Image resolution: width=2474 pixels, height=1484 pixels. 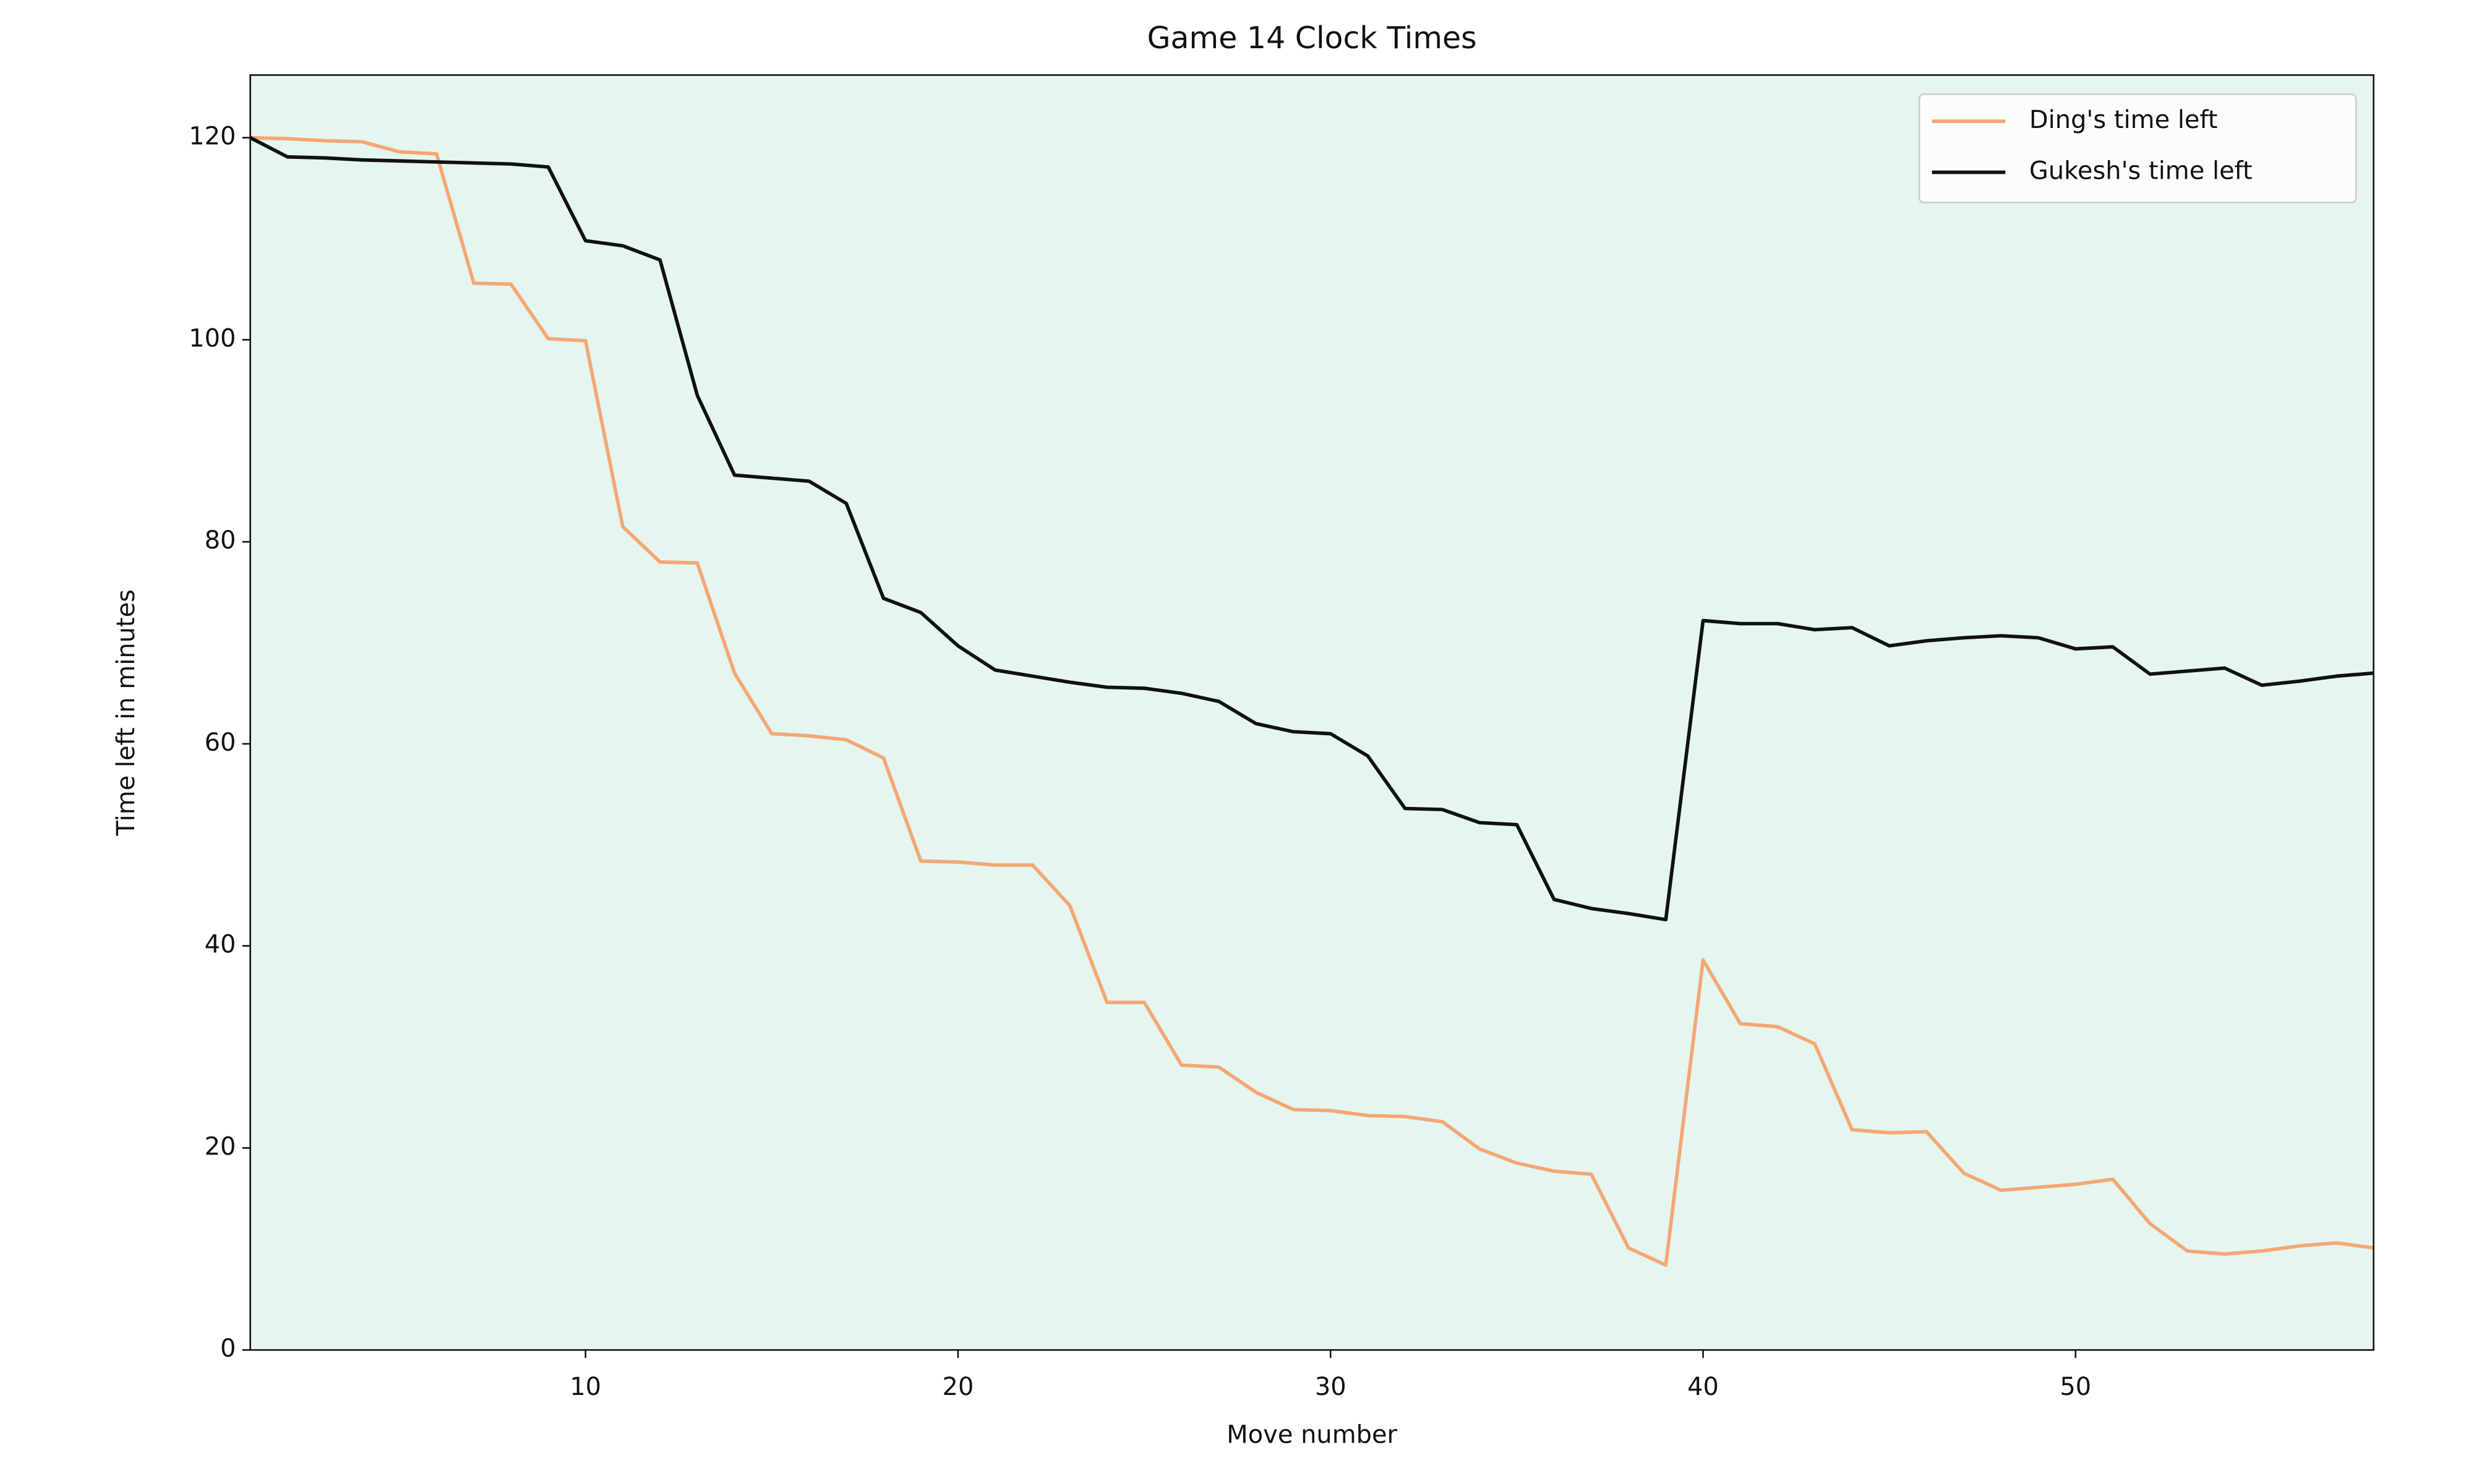 What do you see at coordinates (213, 338) in the screenshot?
I see `y-tick-label: 100` at bounding box center [213, 338].